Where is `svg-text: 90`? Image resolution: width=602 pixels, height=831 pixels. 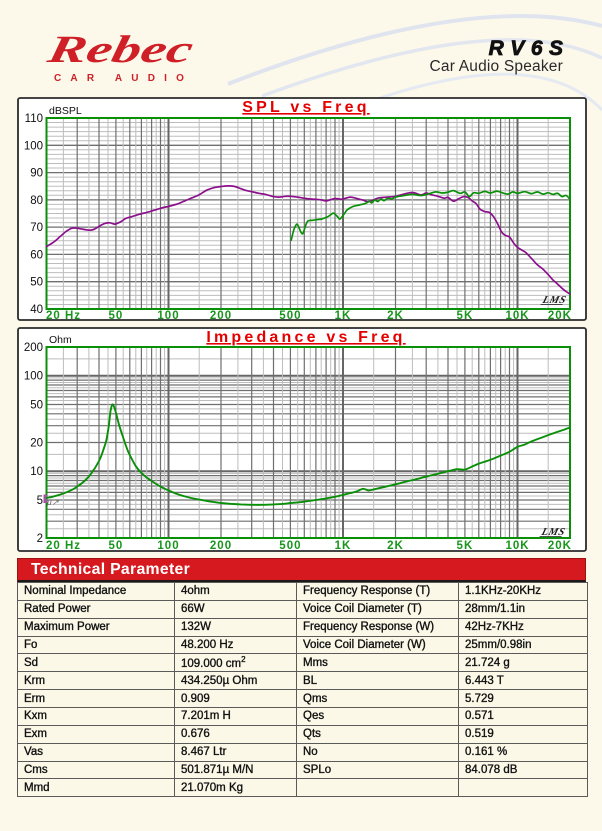
svg-text: 90 is located at coordinates (36, 174).